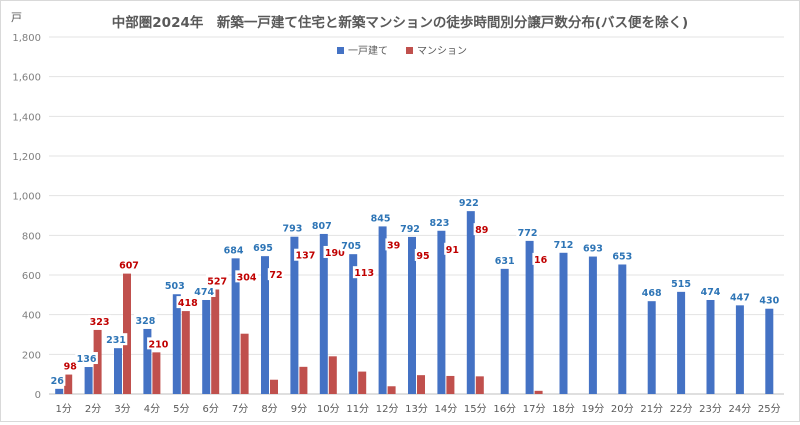 The image size is (800, 425). What do you see at coordinates (622, 409) in the screenshot?
I see `x-tick-label: 20分` at bounding box center [622, 409].